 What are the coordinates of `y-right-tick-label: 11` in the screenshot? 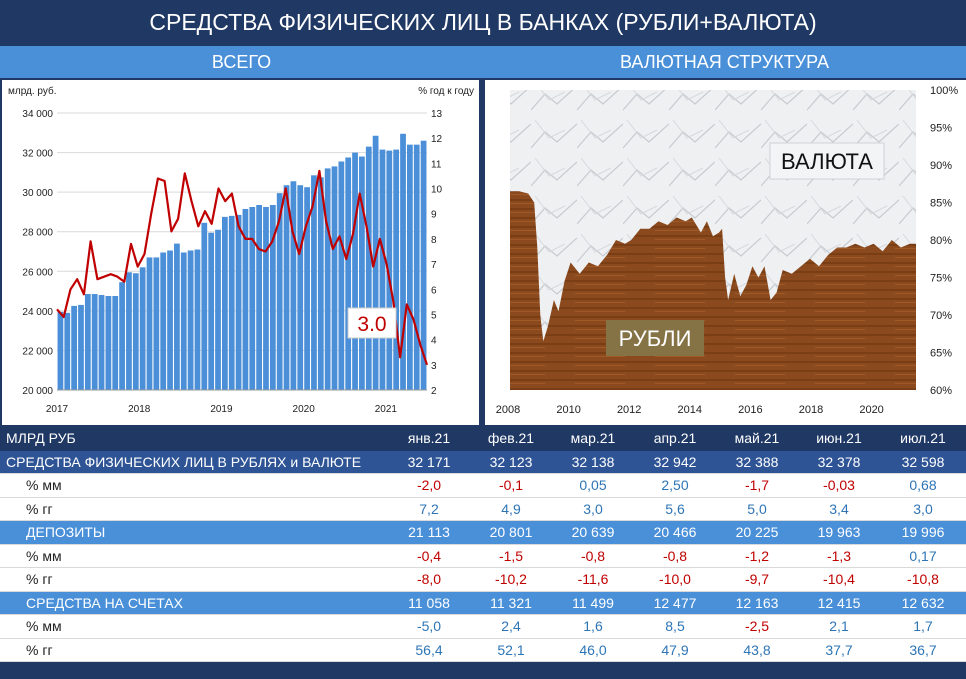 It's located at (436, 164).